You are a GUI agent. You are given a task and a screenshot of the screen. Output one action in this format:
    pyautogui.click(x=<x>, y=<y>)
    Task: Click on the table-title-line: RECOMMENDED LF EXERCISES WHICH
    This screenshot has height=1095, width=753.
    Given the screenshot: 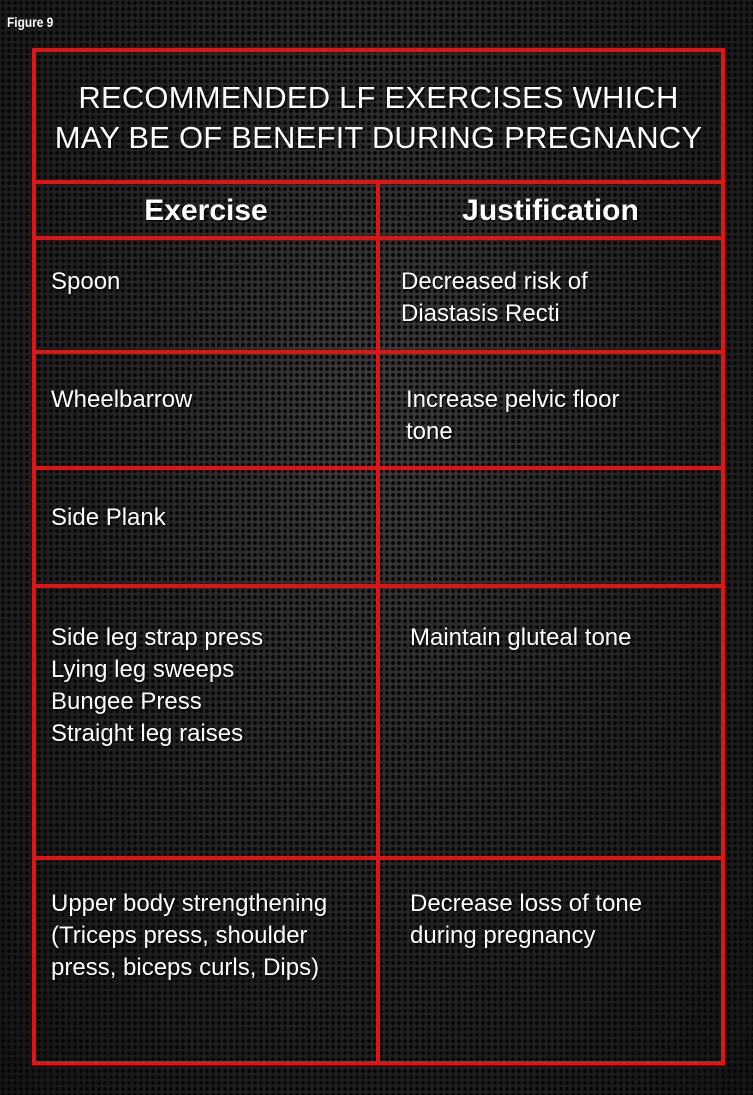 What is the action you would take?
    pyautogui.click(x=378, y=97)
    